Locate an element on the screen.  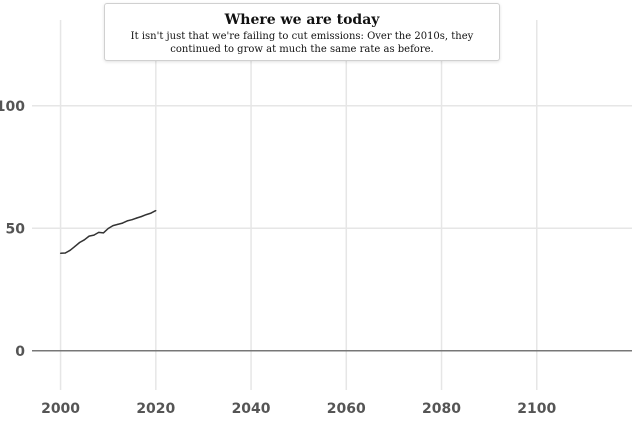
x-tick-label: 2000 is located at coordinates (60, 409).